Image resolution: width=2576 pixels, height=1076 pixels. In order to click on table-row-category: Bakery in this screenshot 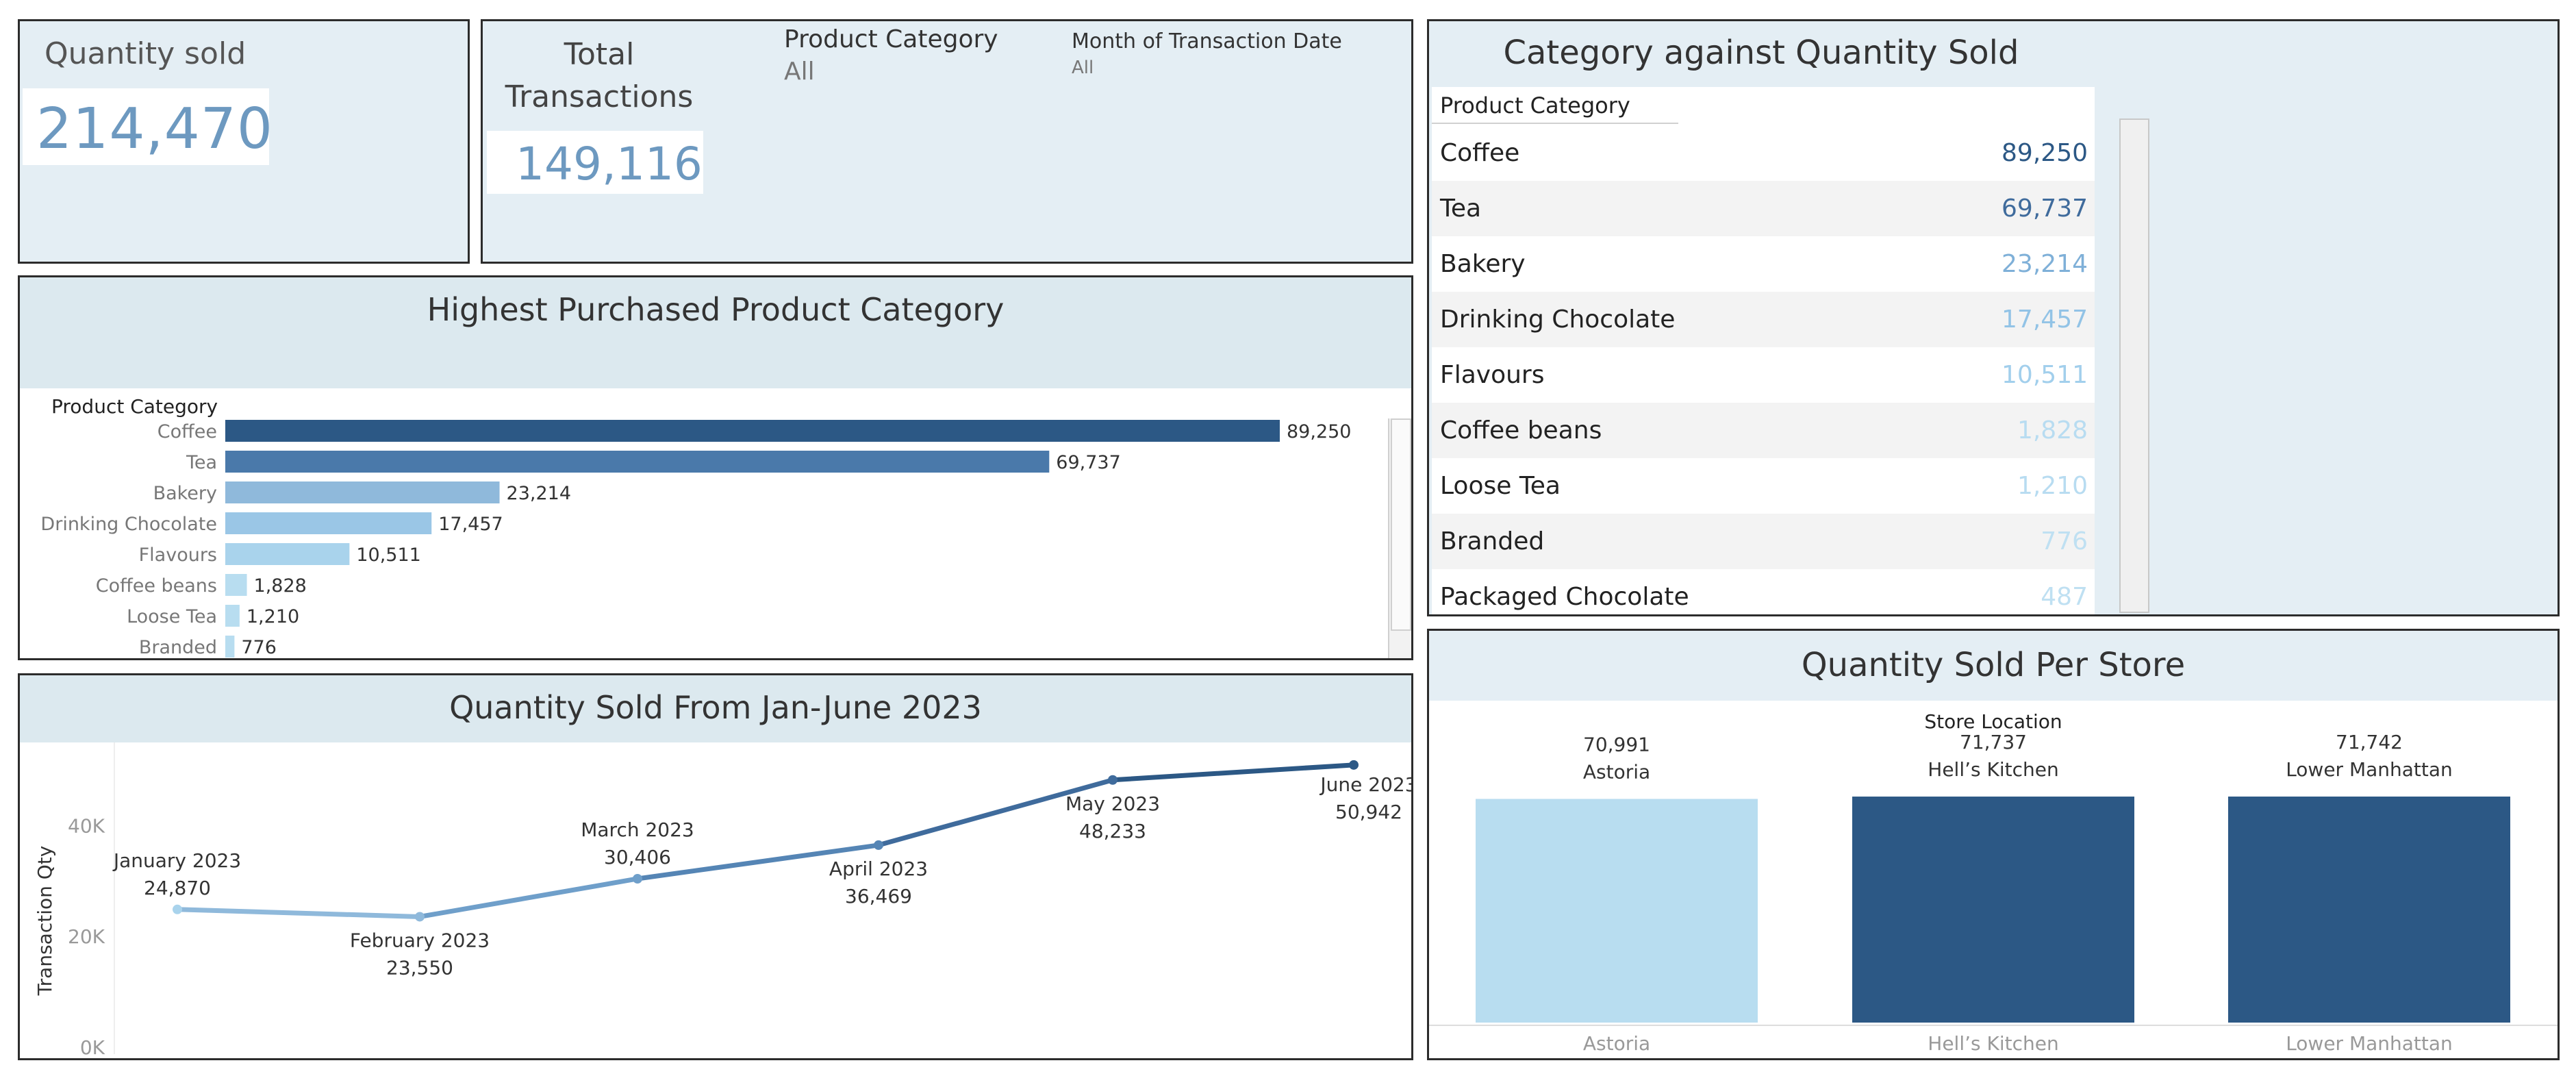, I will do `click(1483, 264)`.